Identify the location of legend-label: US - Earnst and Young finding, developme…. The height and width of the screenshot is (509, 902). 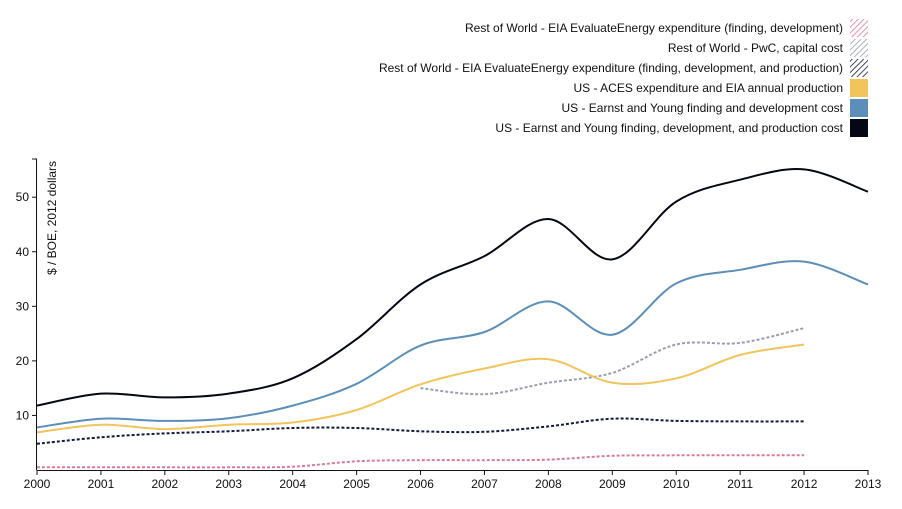
(669, 128).